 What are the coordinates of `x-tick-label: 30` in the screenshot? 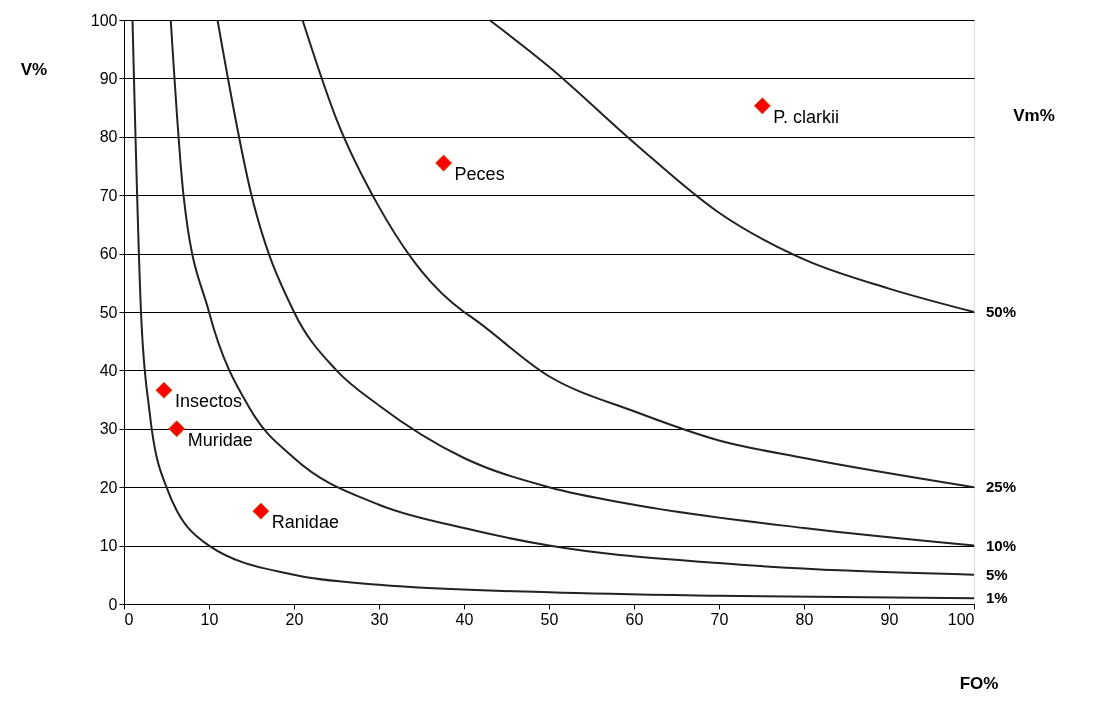 It's located at (379, 619).